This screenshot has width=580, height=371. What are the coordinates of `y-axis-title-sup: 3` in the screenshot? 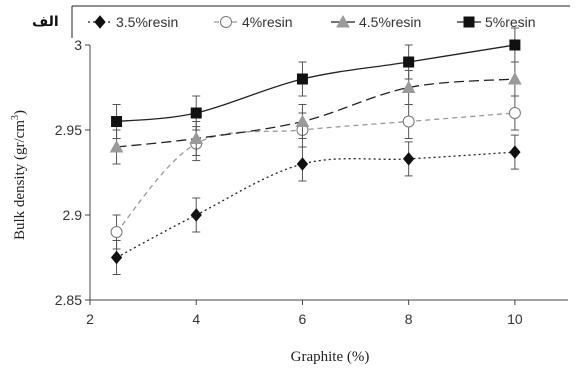 It's located at (15, 117).